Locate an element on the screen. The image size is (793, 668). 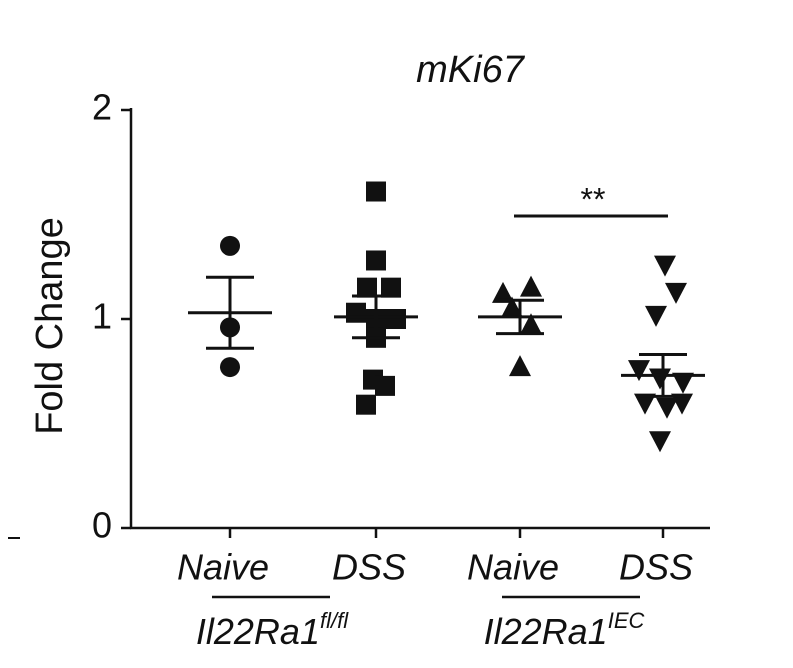
y-tick-label: 1 is located at coordinates (102, 316).